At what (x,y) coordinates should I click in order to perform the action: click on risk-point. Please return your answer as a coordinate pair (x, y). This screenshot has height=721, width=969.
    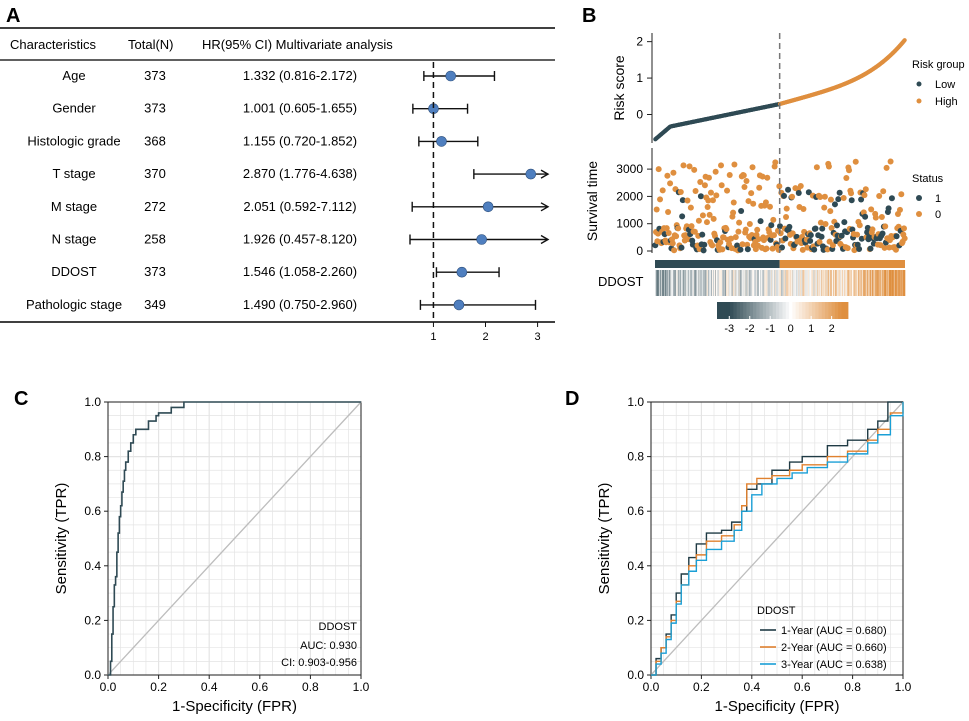
    Looking at the image, I should click on (904, 40).